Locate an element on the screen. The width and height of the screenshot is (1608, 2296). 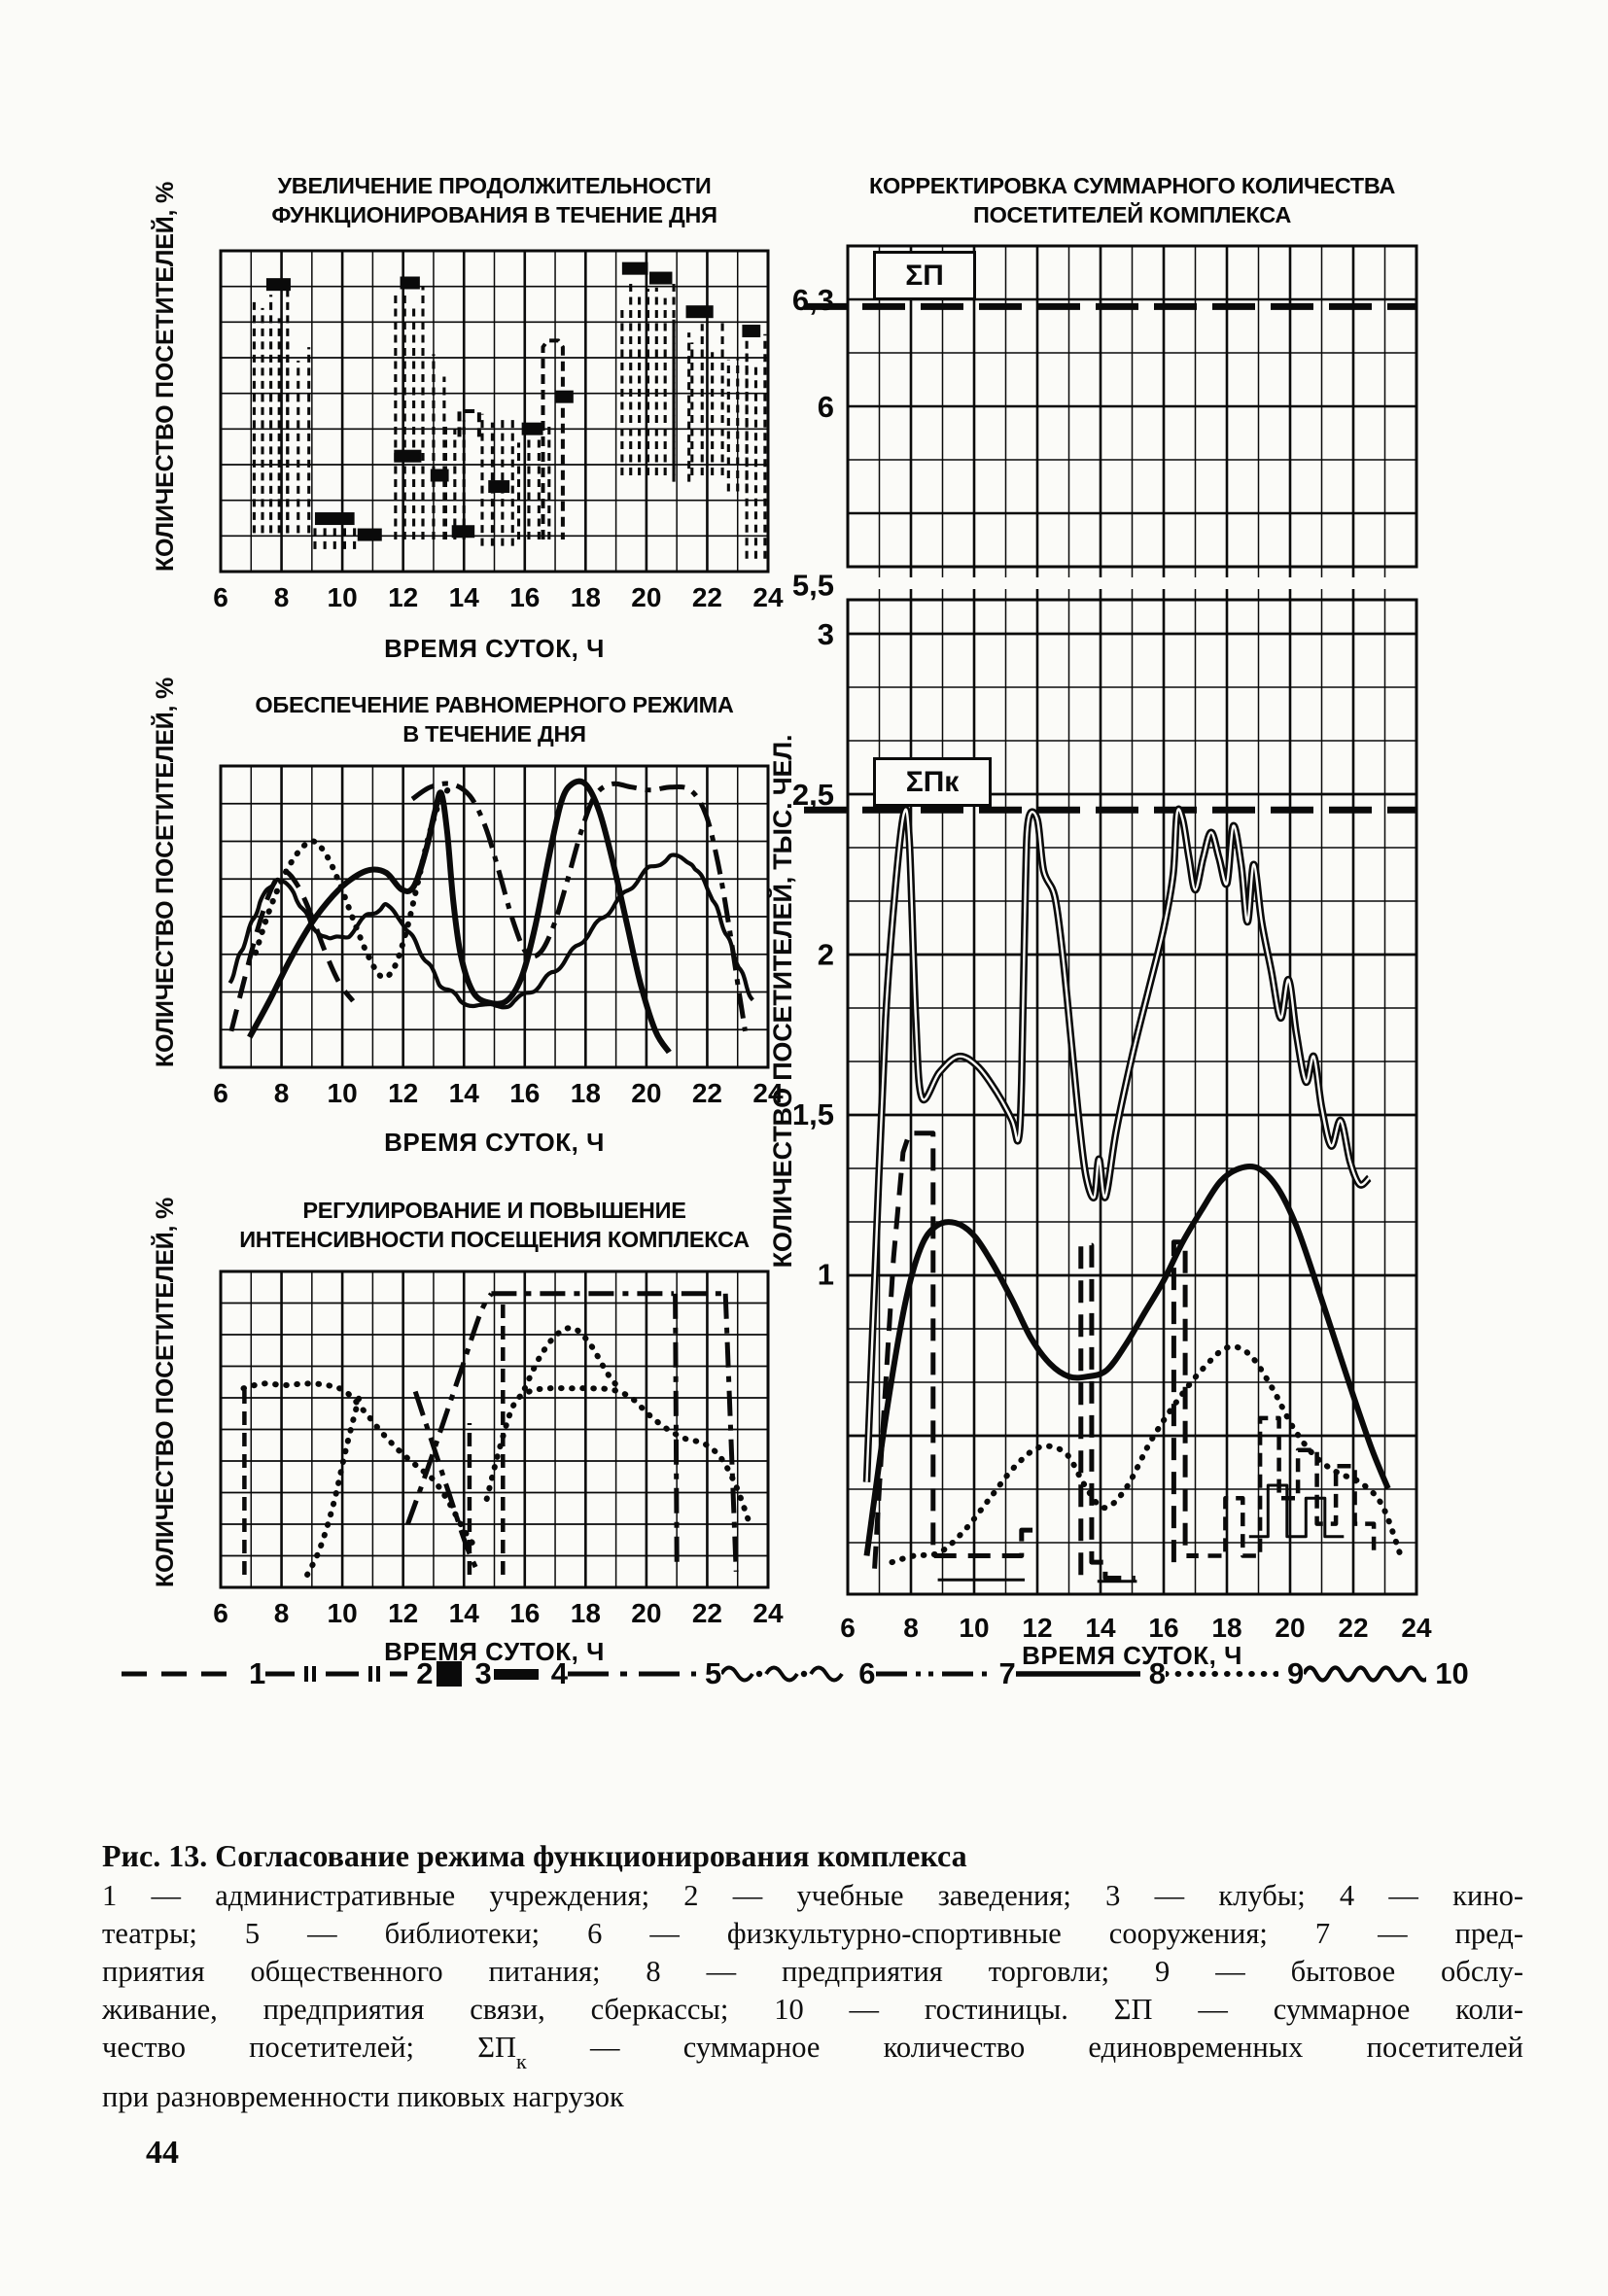
legend-number: 5 is located at coordinates (713, 1673).